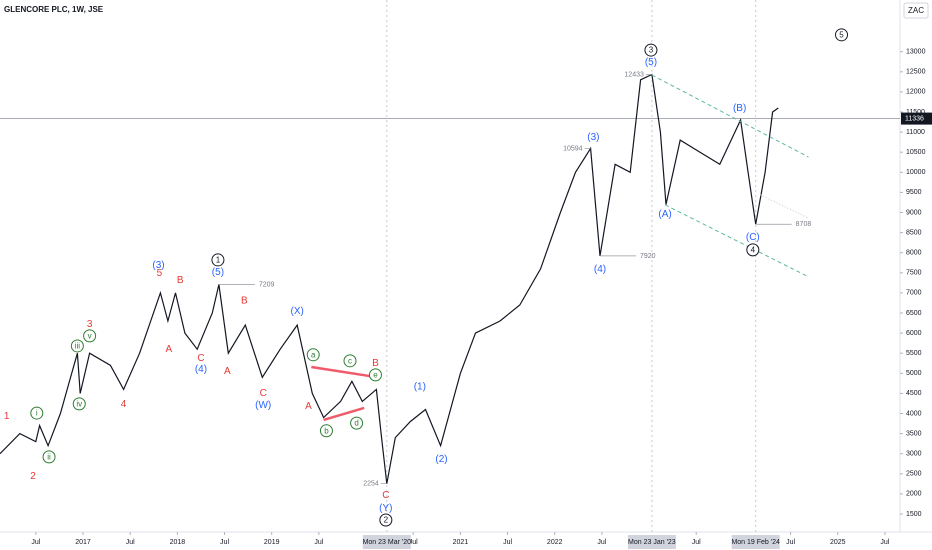  What do you see at coordinates (90, 324) in the screenshot?
I see `wave-label: 3` at bounding box center [90, 324].